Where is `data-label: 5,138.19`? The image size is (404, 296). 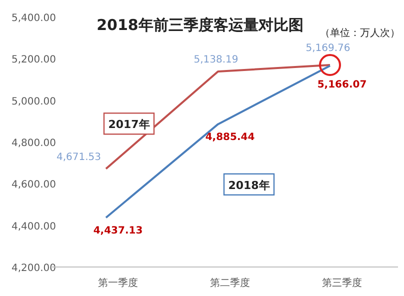
data-label: 5,138.19 is located at coordinates (216, 60).